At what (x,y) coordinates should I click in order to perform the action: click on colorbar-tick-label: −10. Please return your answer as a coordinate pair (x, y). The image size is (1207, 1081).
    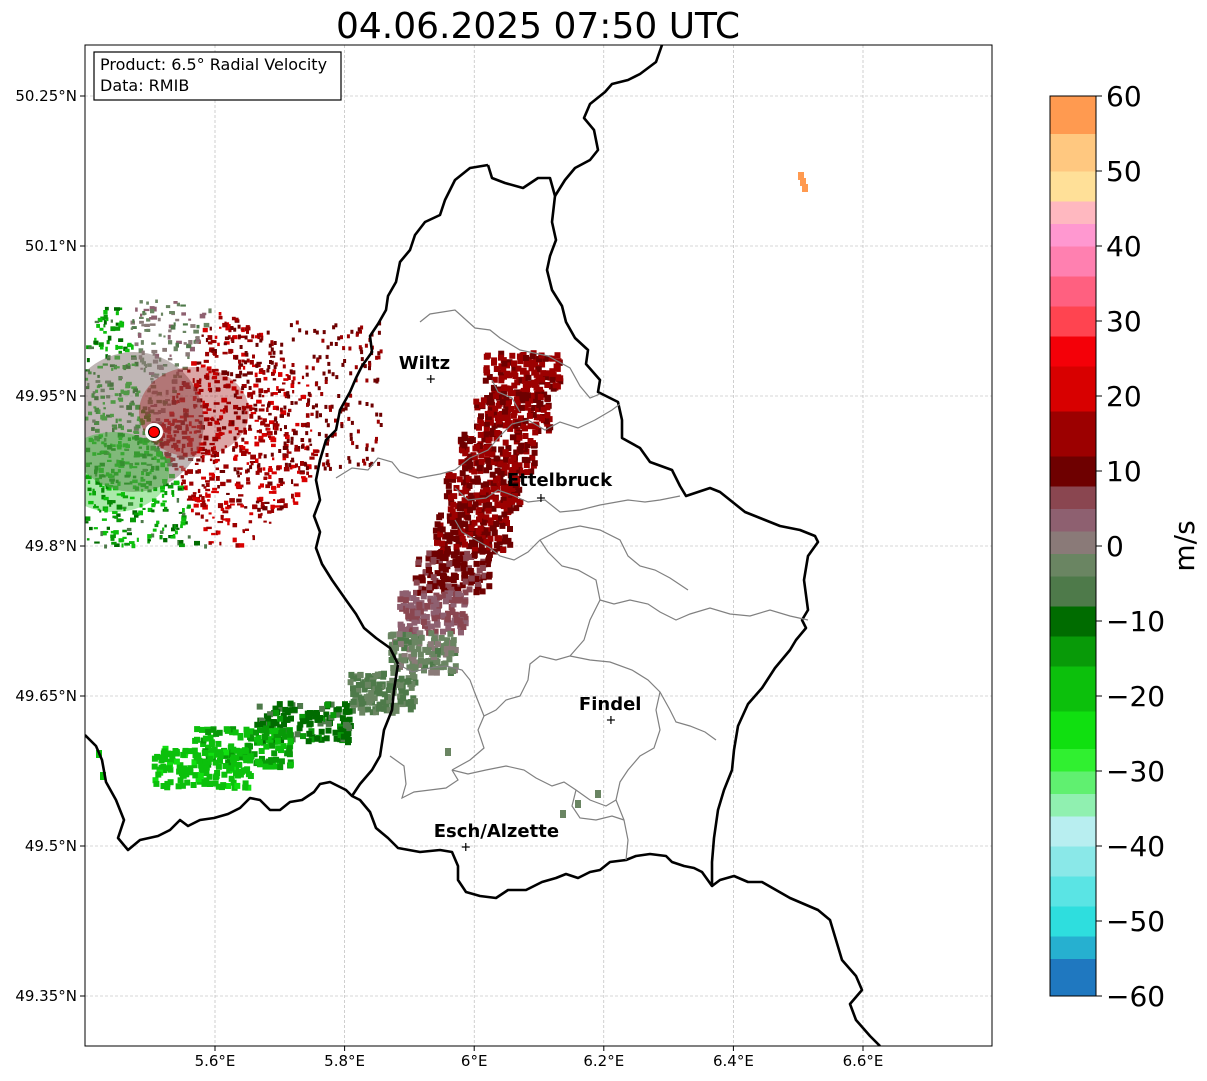
    Looking at the image, I should click on (1135, 621).